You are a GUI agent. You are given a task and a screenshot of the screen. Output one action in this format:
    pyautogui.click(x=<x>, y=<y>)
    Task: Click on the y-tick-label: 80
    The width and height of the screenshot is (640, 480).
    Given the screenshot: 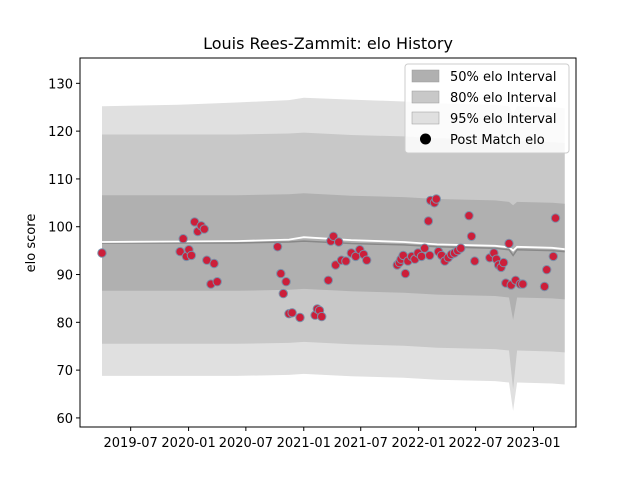 What is the action you would take?
    pyautogui.click(x=64, y=323)
    